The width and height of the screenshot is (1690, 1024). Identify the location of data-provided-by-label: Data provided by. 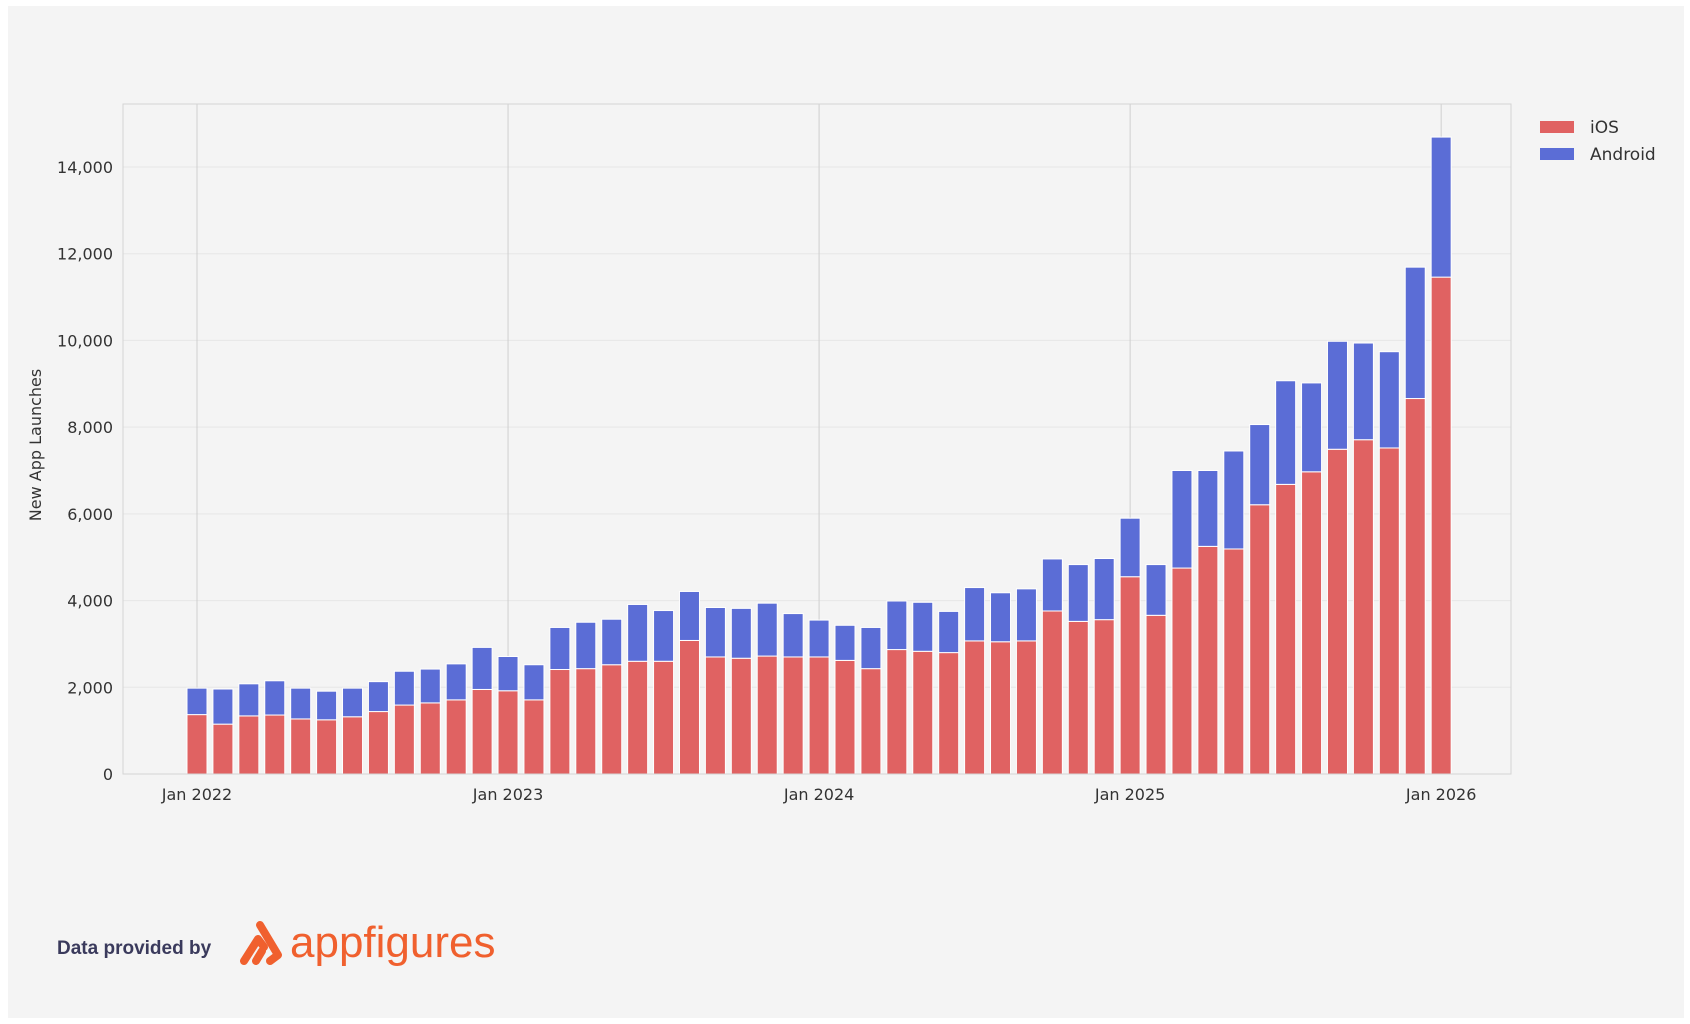
(134, 948).